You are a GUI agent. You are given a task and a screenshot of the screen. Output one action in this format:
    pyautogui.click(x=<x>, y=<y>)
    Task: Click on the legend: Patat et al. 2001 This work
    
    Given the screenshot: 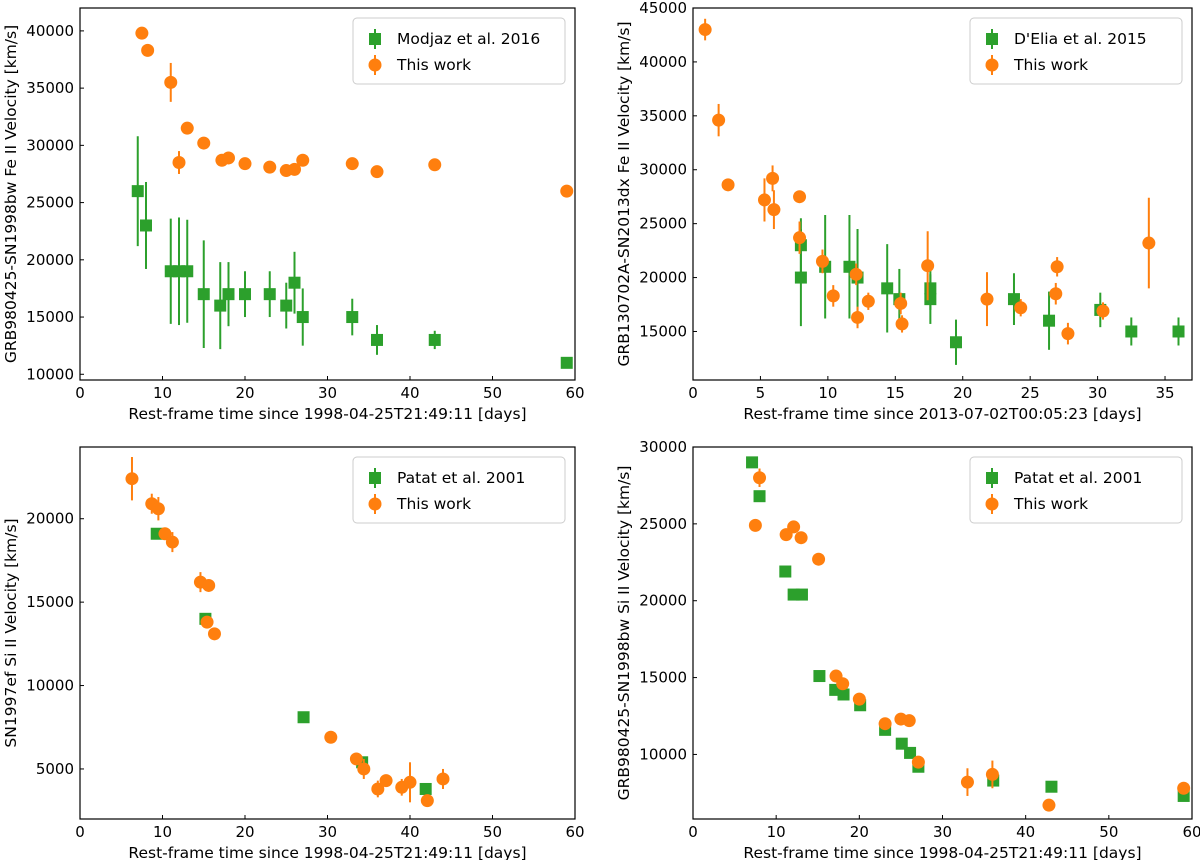 What is the action you would take?
    pyautogui.click(x=1076, y=490)
    